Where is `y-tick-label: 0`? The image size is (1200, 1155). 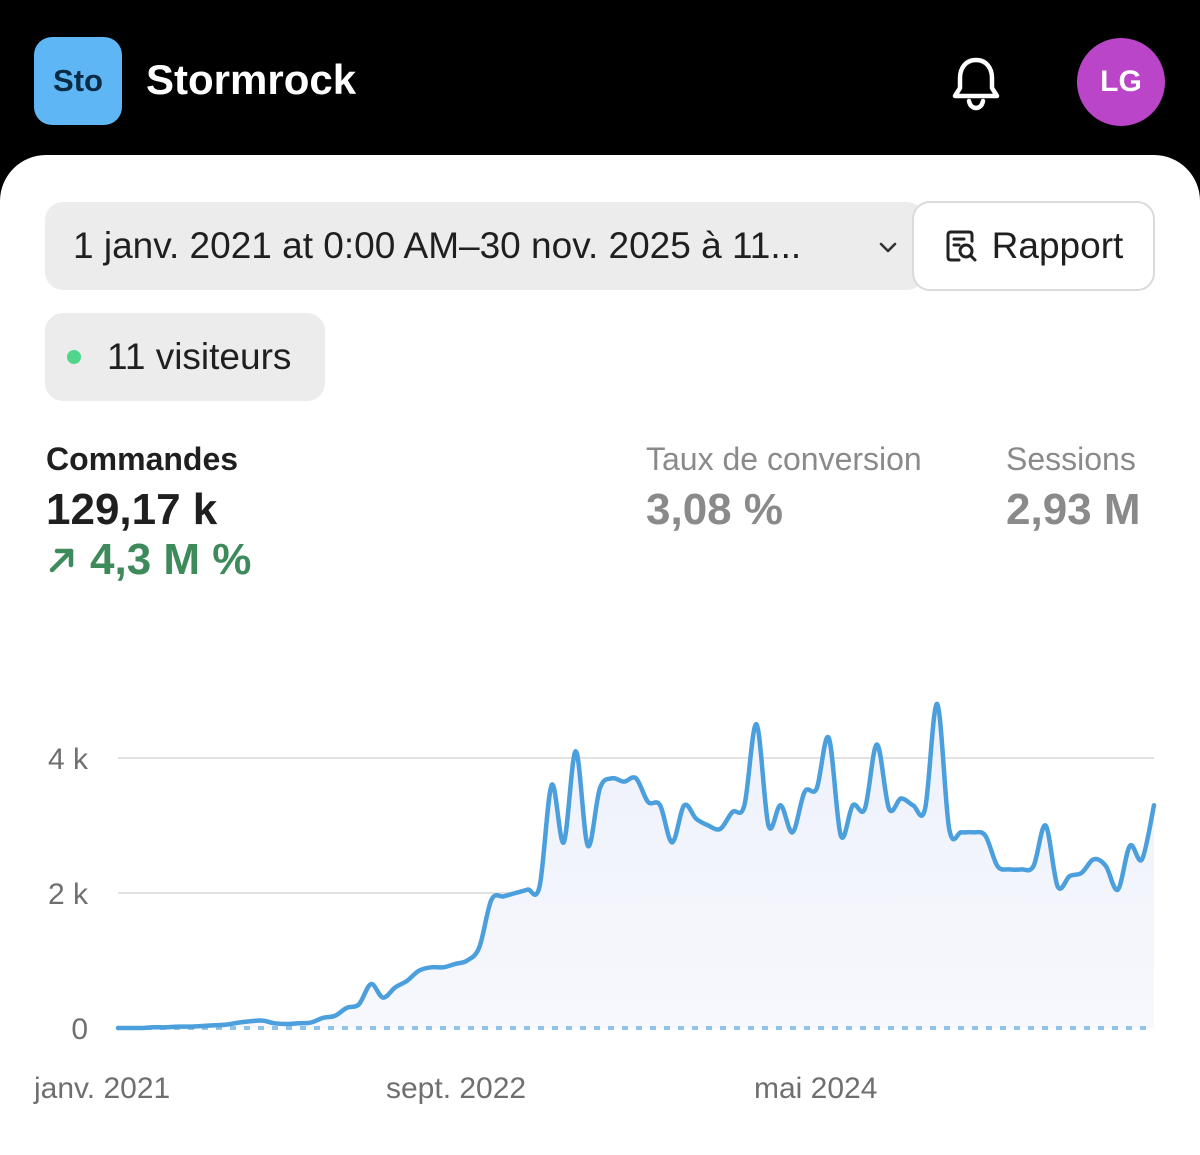 y-tick-label: 0 is located at coordinates (79, 1029).